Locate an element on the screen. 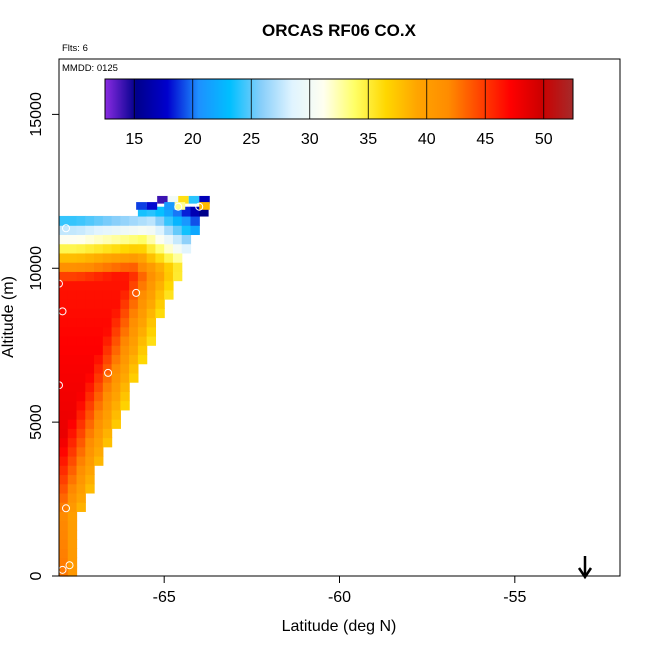 The width and height of the screenshot is (650, 650). colorbar-tick-label: 20 is located at coordinates (193, 139).